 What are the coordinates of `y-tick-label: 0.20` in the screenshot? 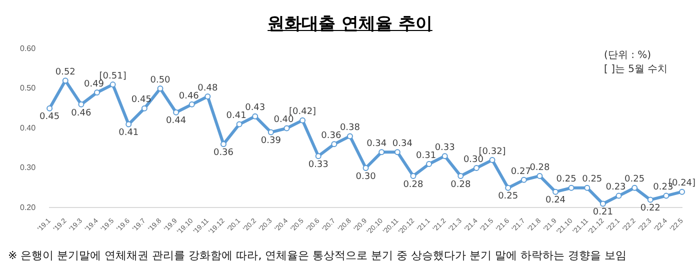 It's located at (28, 207).